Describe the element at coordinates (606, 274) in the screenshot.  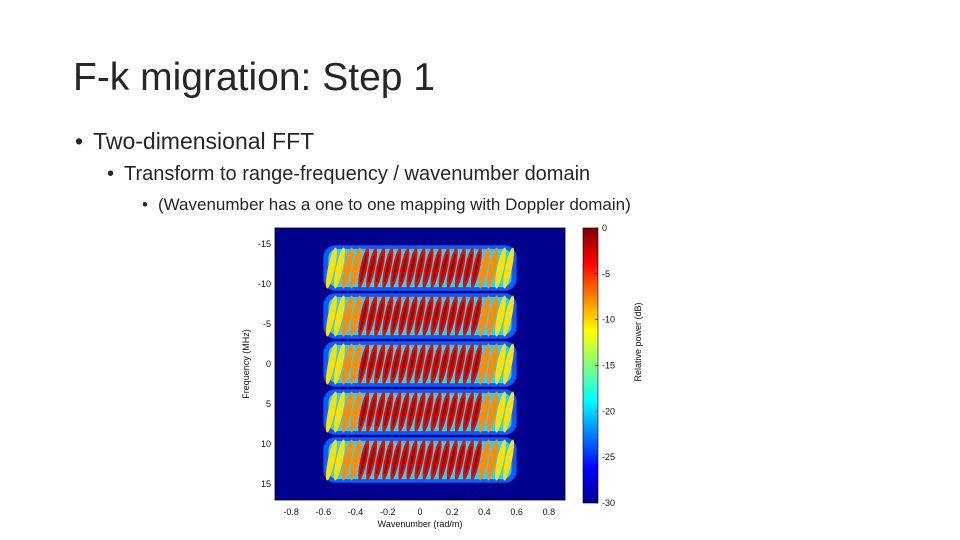
I see `colorbar-tick-label: -5` at that location.